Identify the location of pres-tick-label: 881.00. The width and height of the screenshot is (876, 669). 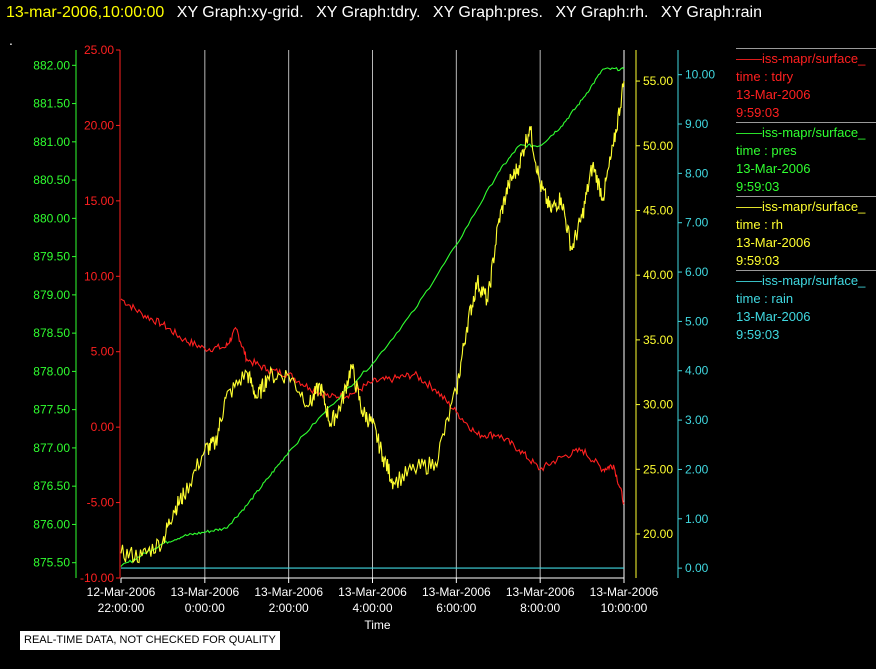
(51, 142).